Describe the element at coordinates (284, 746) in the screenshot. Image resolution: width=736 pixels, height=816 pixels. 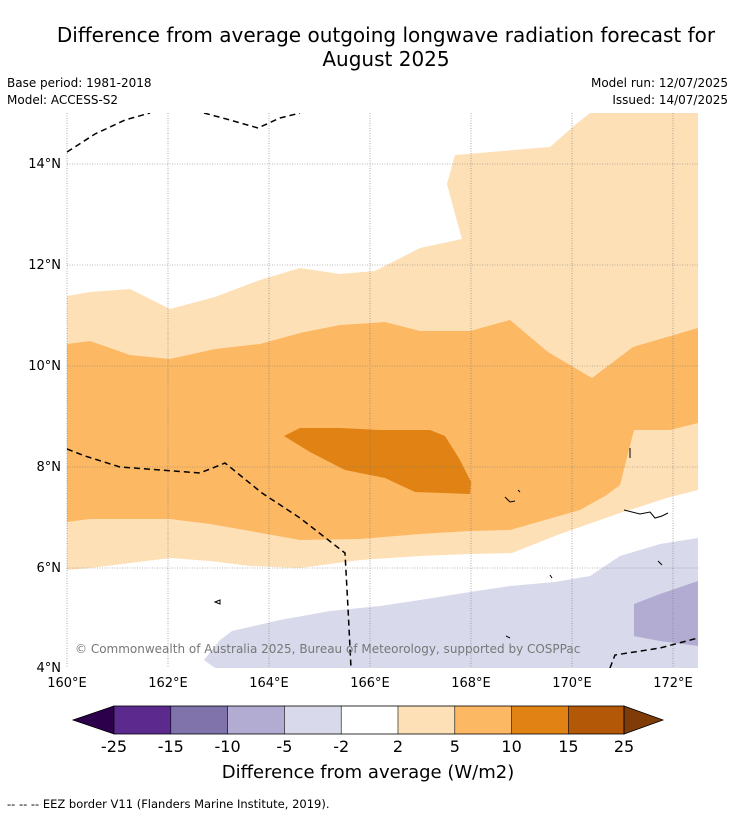
I see `colorbar-tick: -5` at that location.